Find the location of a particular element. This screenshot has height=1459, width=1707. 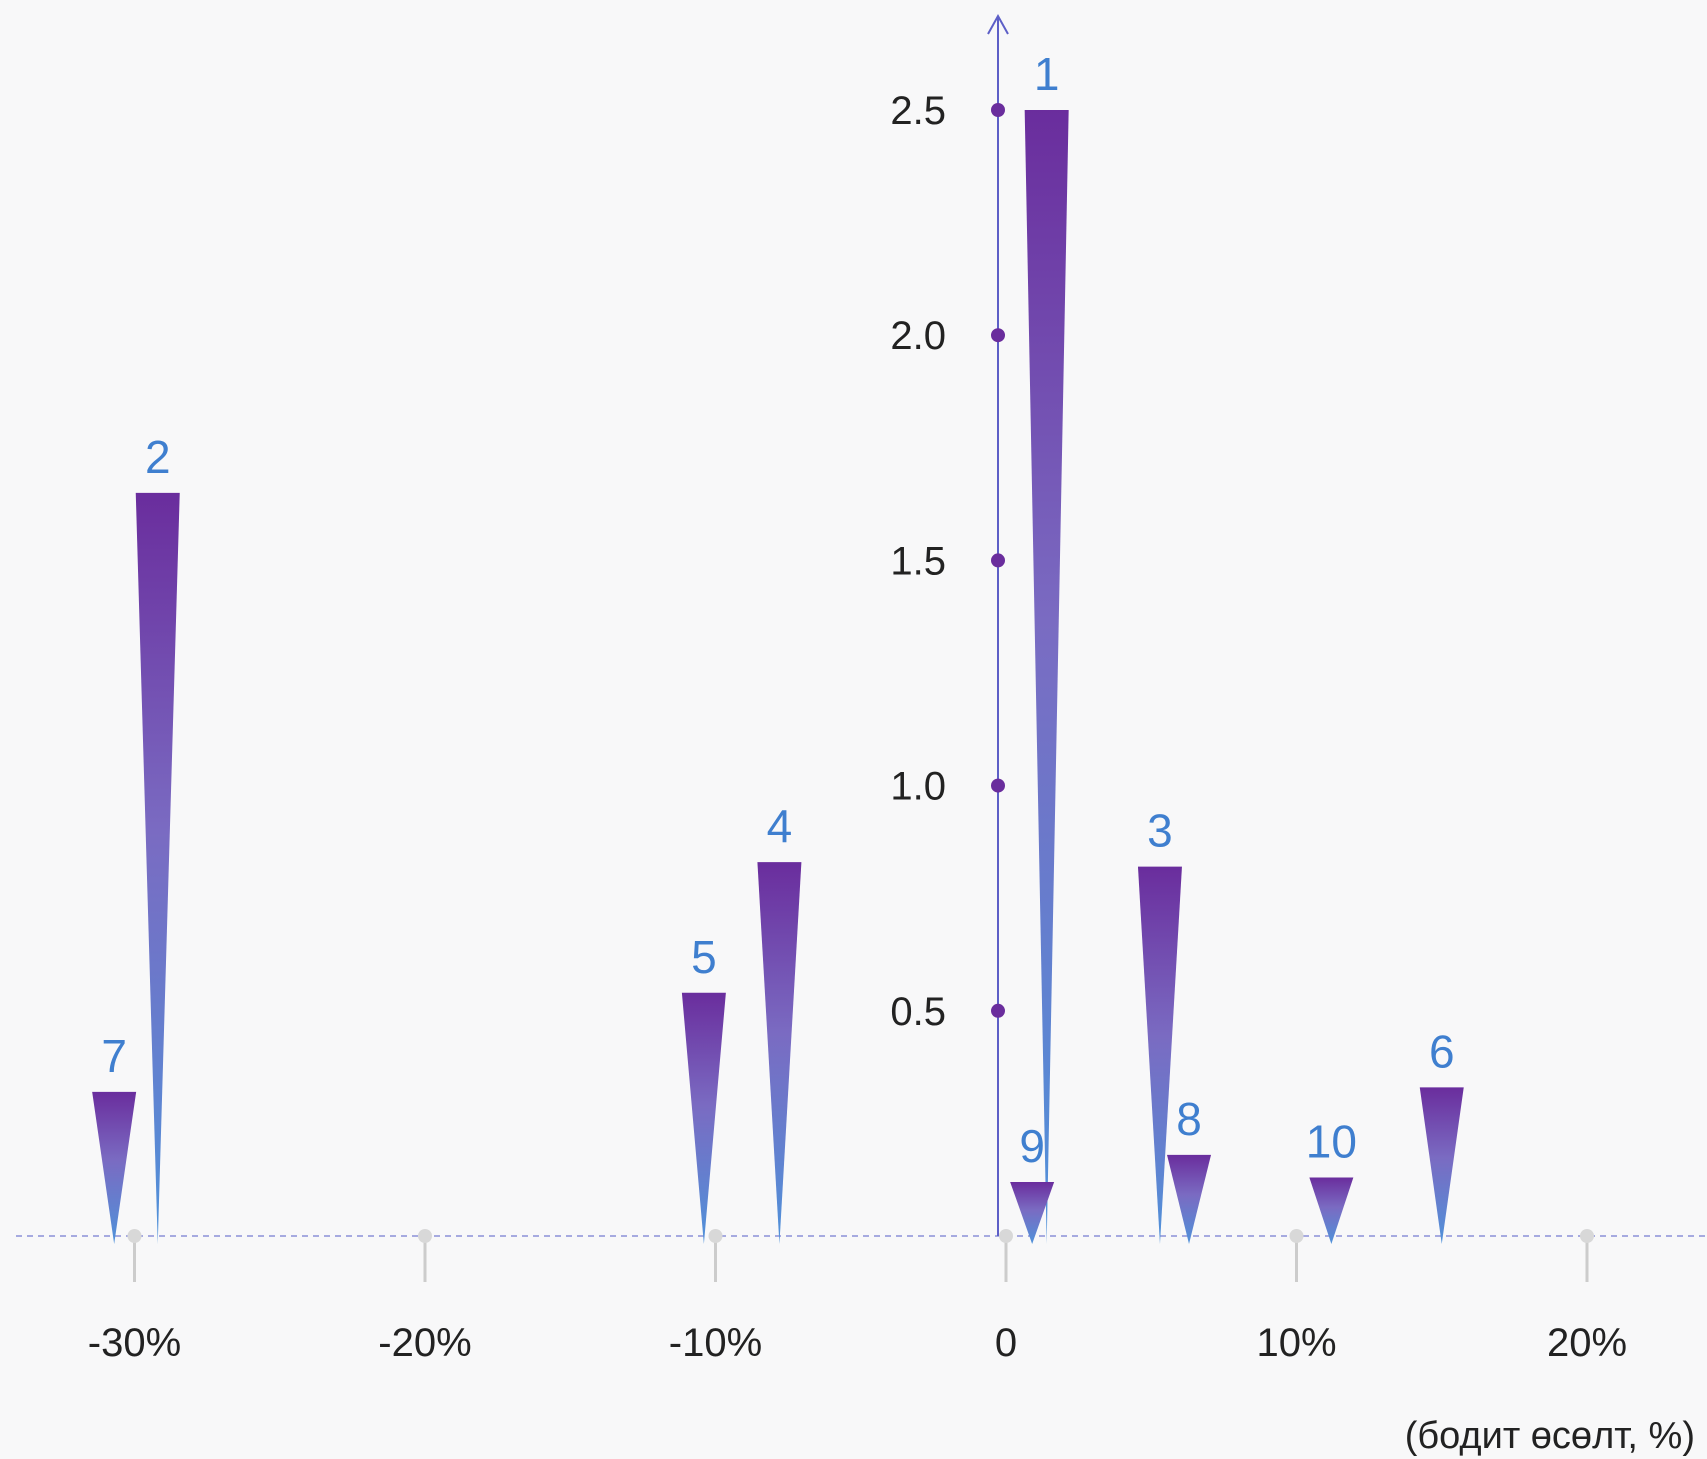

x-axis-ticks: -30% -20% -10% 0 10% 20% is located at coordinates (857, 1297).